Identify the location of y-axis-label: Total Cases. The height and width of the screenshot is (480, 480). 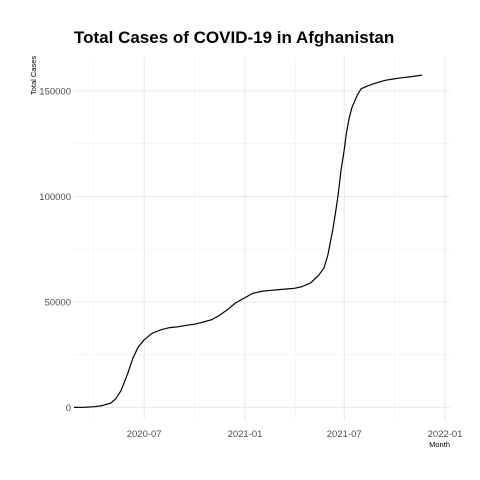
(33, 75).